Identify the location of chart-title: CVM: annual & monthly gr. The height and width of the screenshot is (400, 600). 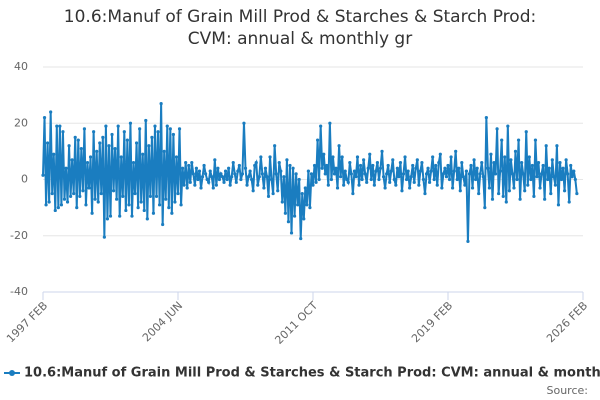
(300, 39).